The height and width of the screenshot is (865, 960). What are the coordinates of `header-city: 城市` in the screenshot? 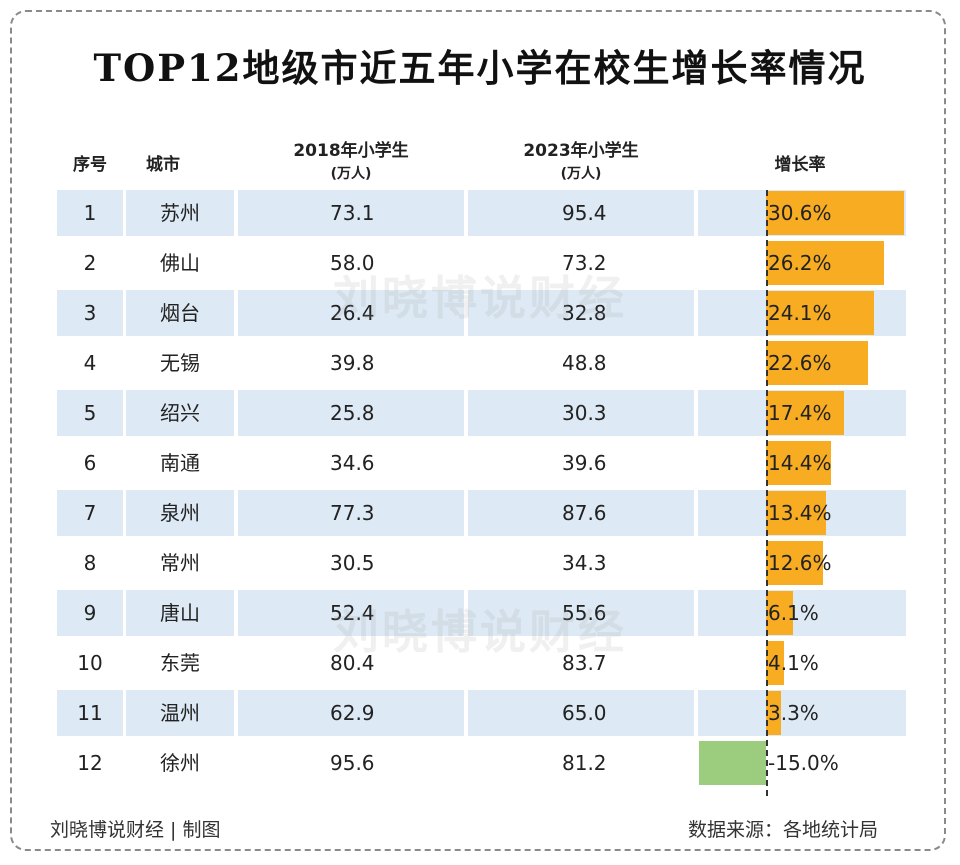 It's located at (163, 165).